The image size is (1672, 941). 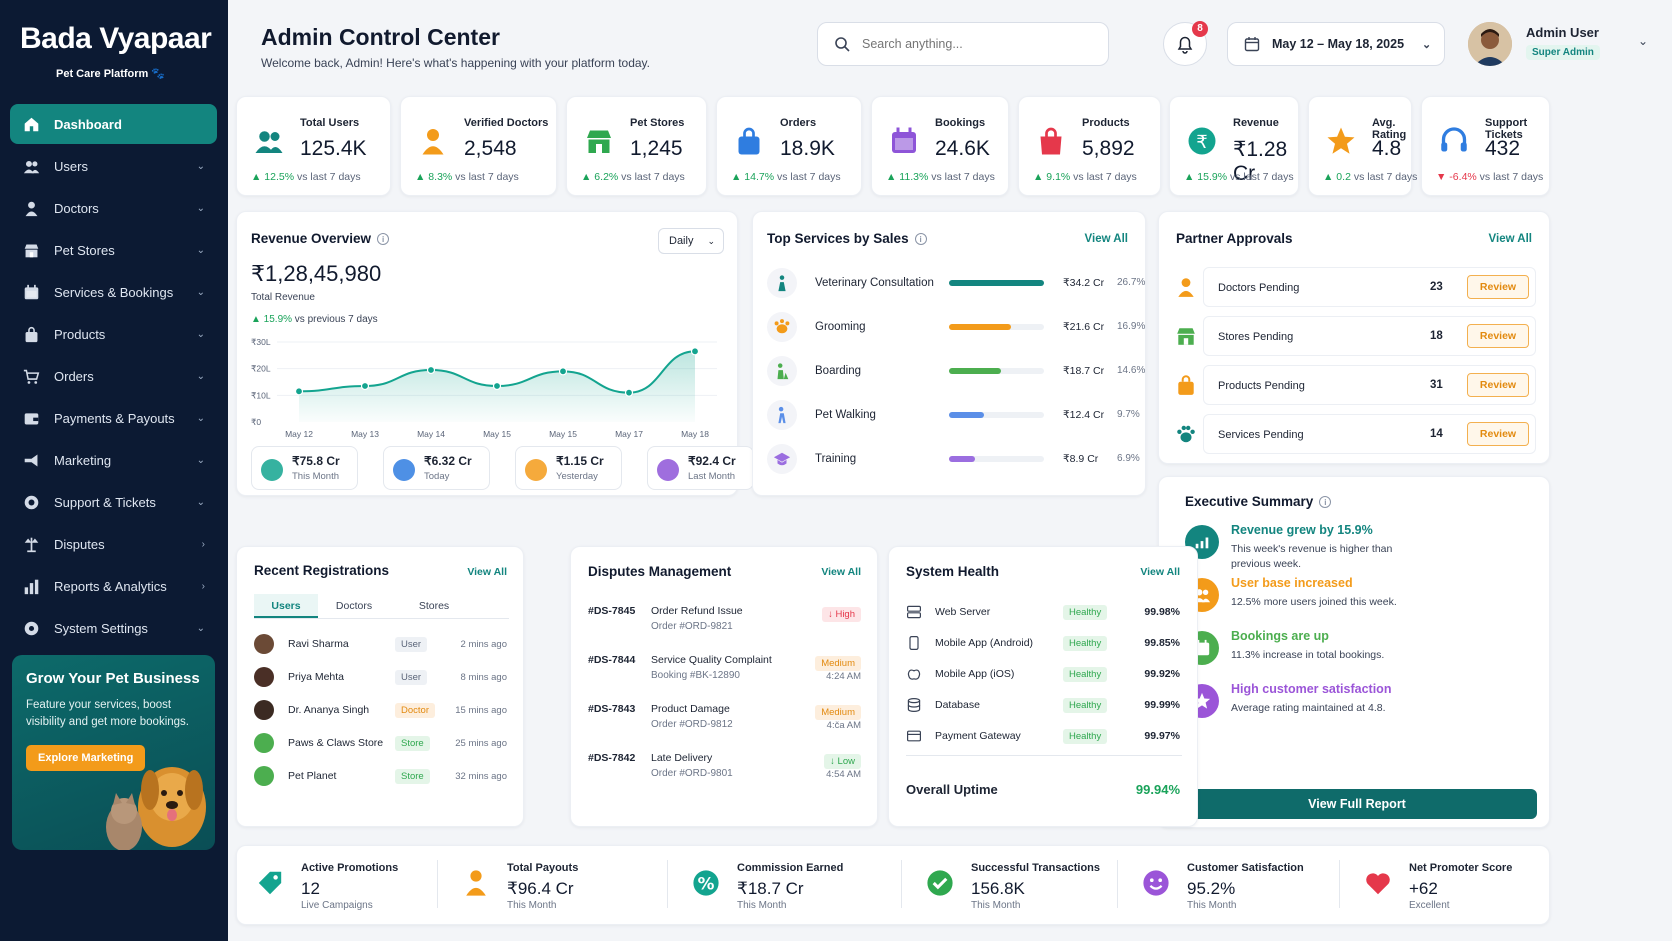 I want to click on dispute-id: #DS-7843, so click(x=612, y=709).